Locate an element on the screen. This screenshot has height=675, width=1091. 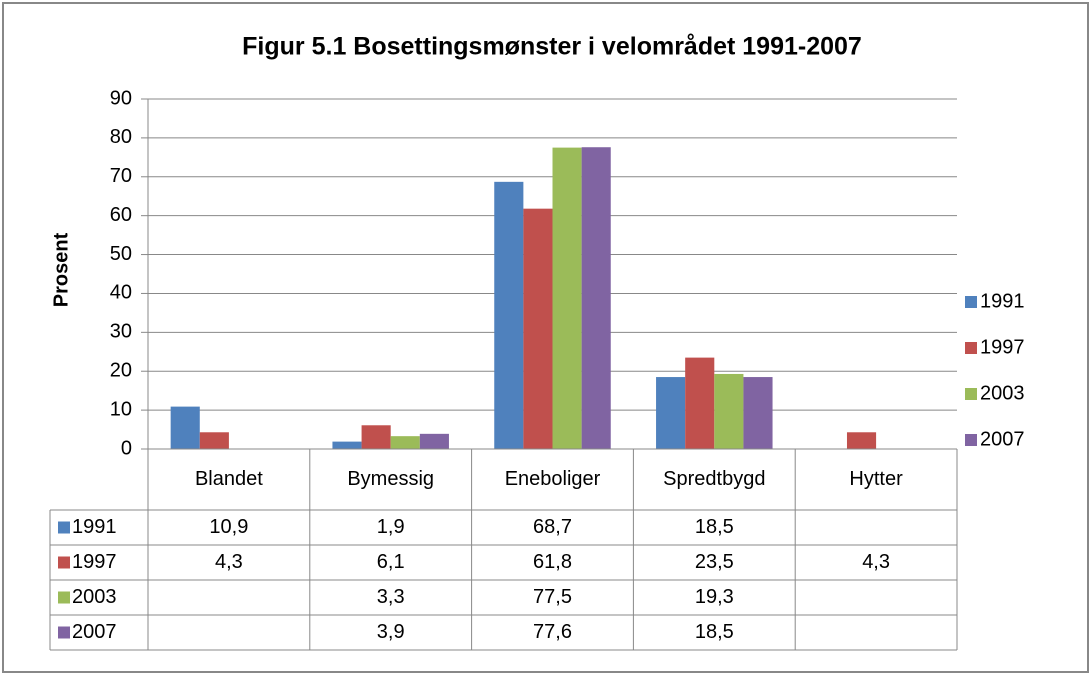
table-cell: 23,5 is located at coordinates (714, 562).